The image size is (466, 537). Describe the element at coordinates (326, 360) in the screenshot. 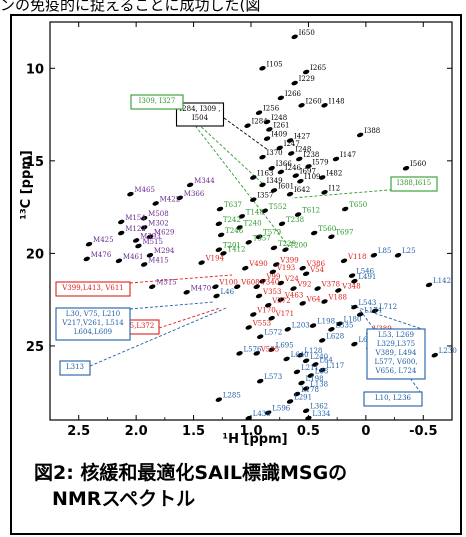

I see `peak-label: L64` at that location.